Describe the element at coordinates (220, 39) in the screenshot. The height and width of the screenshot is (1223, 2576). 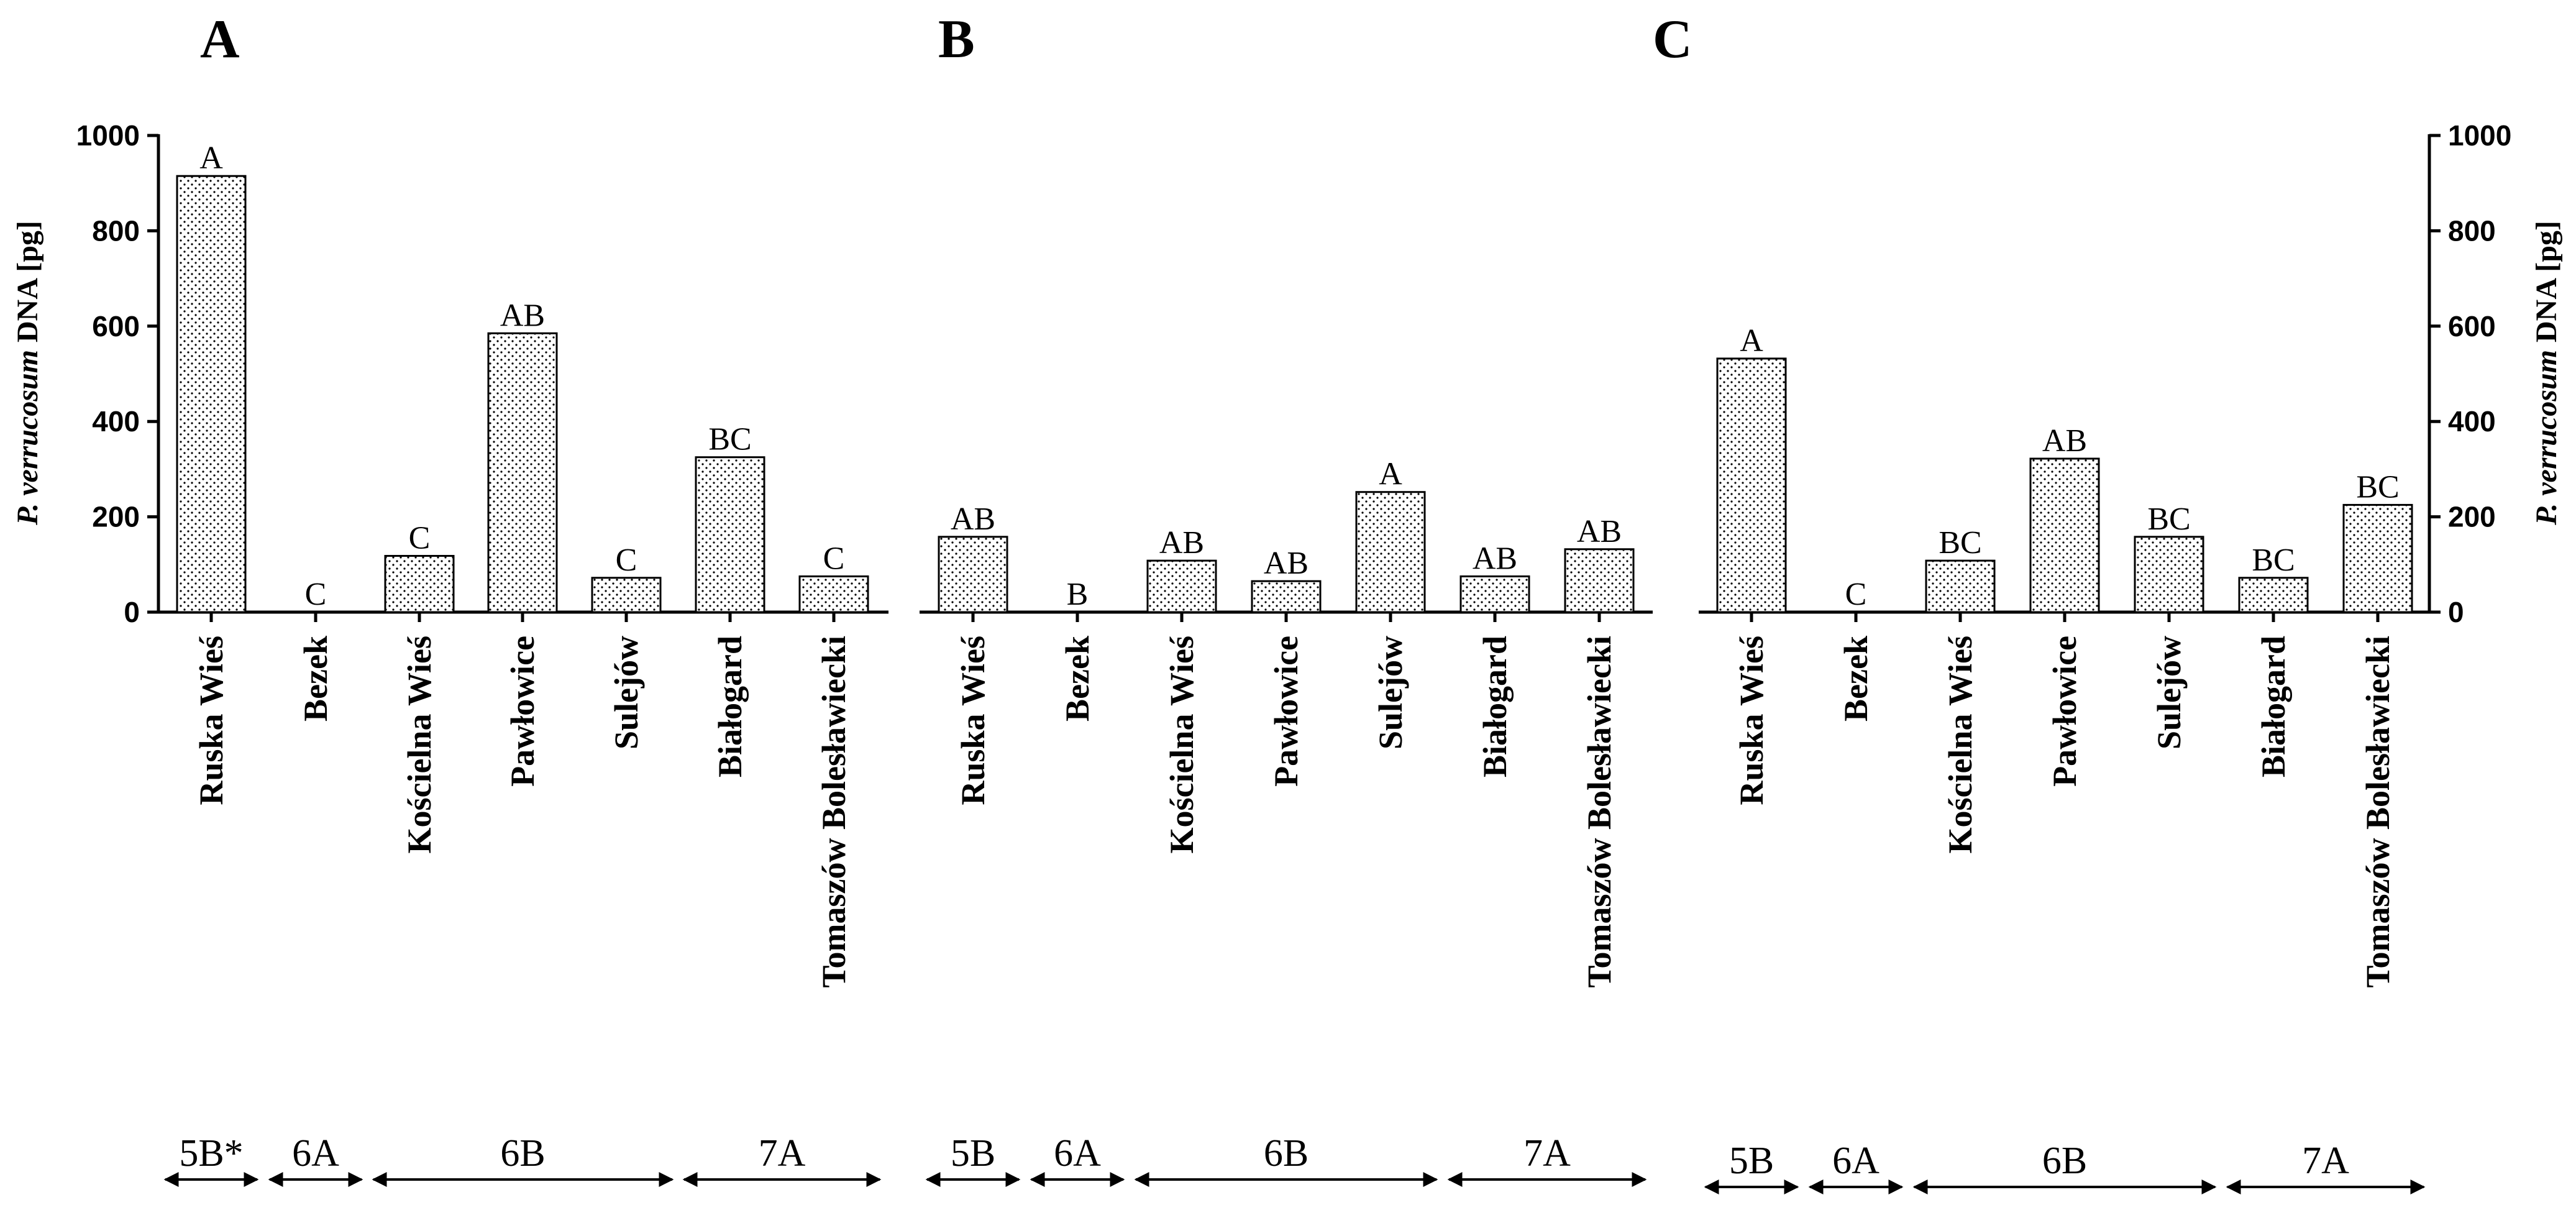
I see `panel-letter-a: A` at that location.